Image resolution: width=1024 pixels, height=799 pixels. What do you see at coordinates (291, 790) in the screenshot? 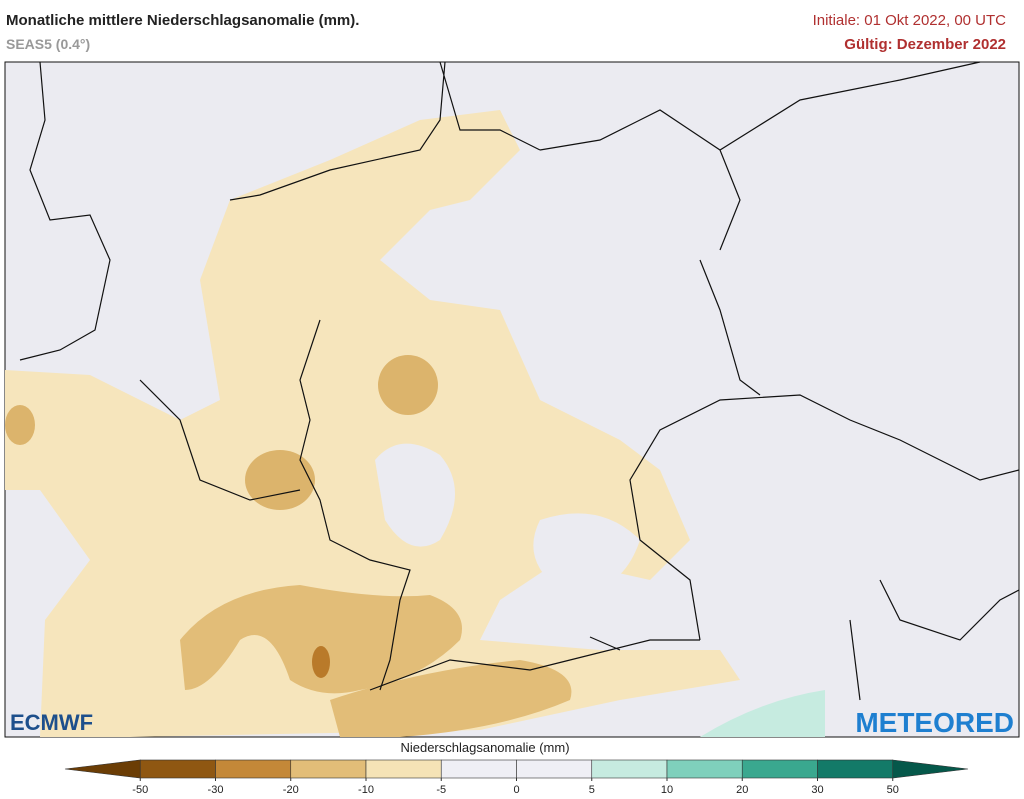
I see `tick-label: -20` at bounding box center [291, 790].